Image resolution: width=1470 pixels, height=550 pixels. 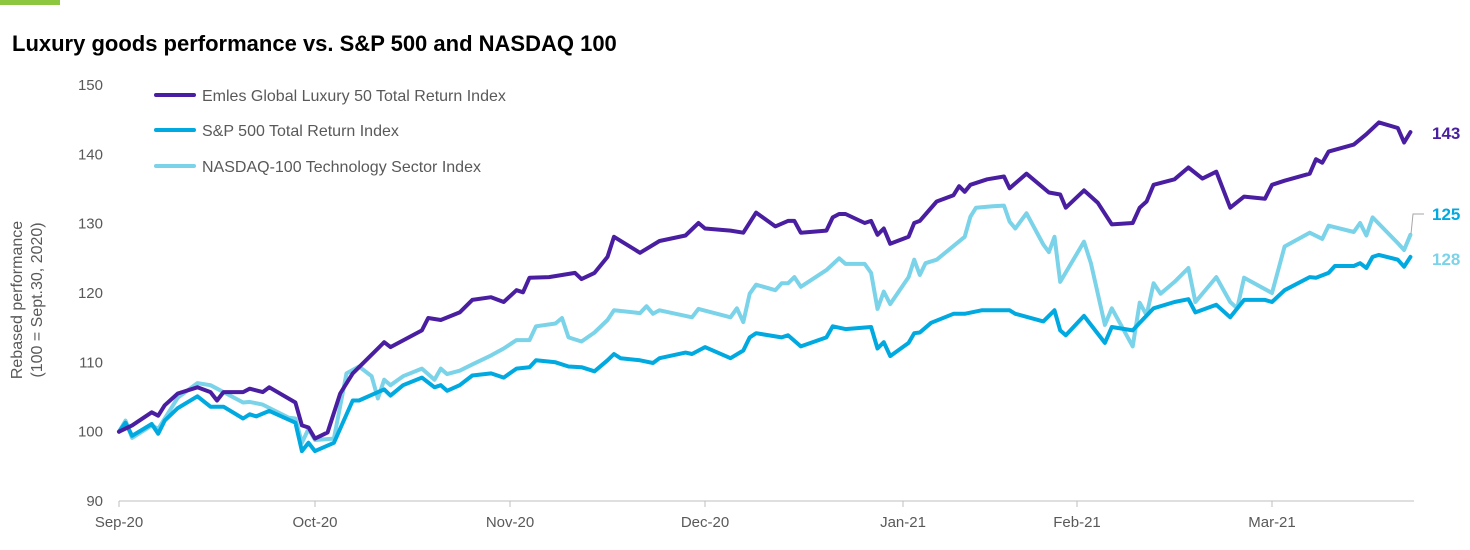 What do you see at coordinates (91, 362) in the screenshot?
I see `y-tick-label: 110` at bounding box center [91, 362].